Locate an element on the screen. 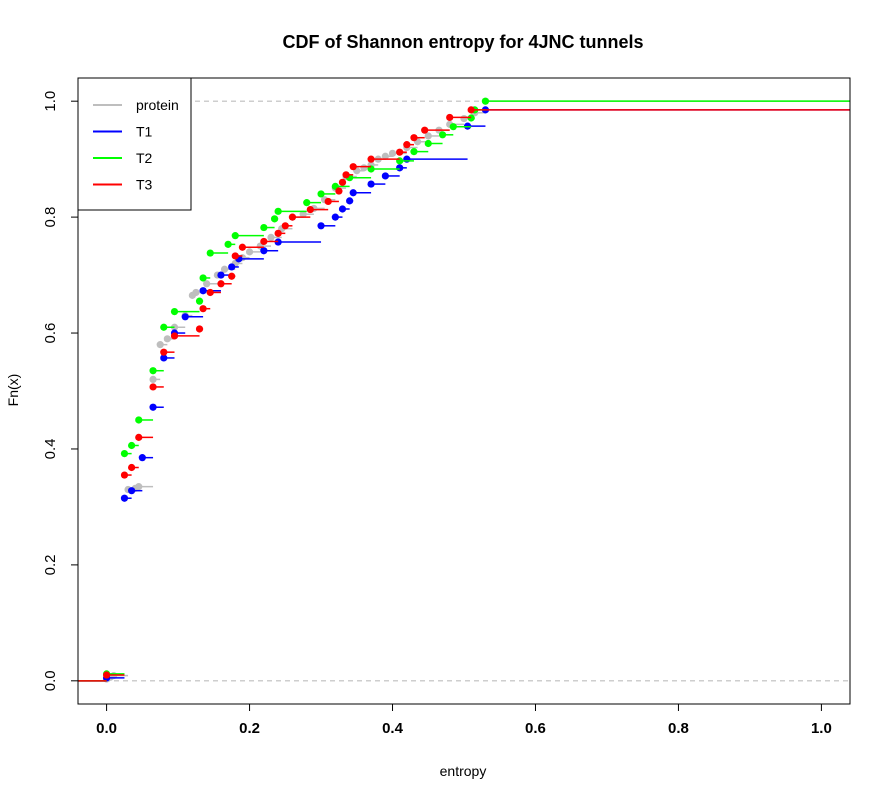  x-axis: 0.0 0.2 0.4 0.6 0.8 1.0 is located at coordinates (464, 720).